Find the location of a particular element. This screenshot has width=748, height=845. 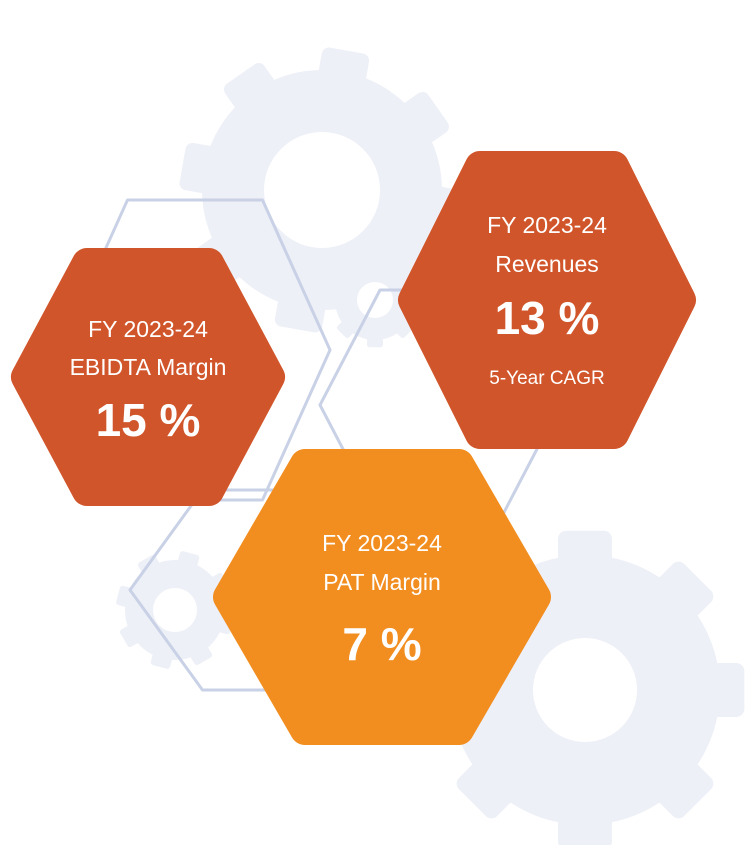

hexagon-label: Revenues is located at coordinates (547, 264).